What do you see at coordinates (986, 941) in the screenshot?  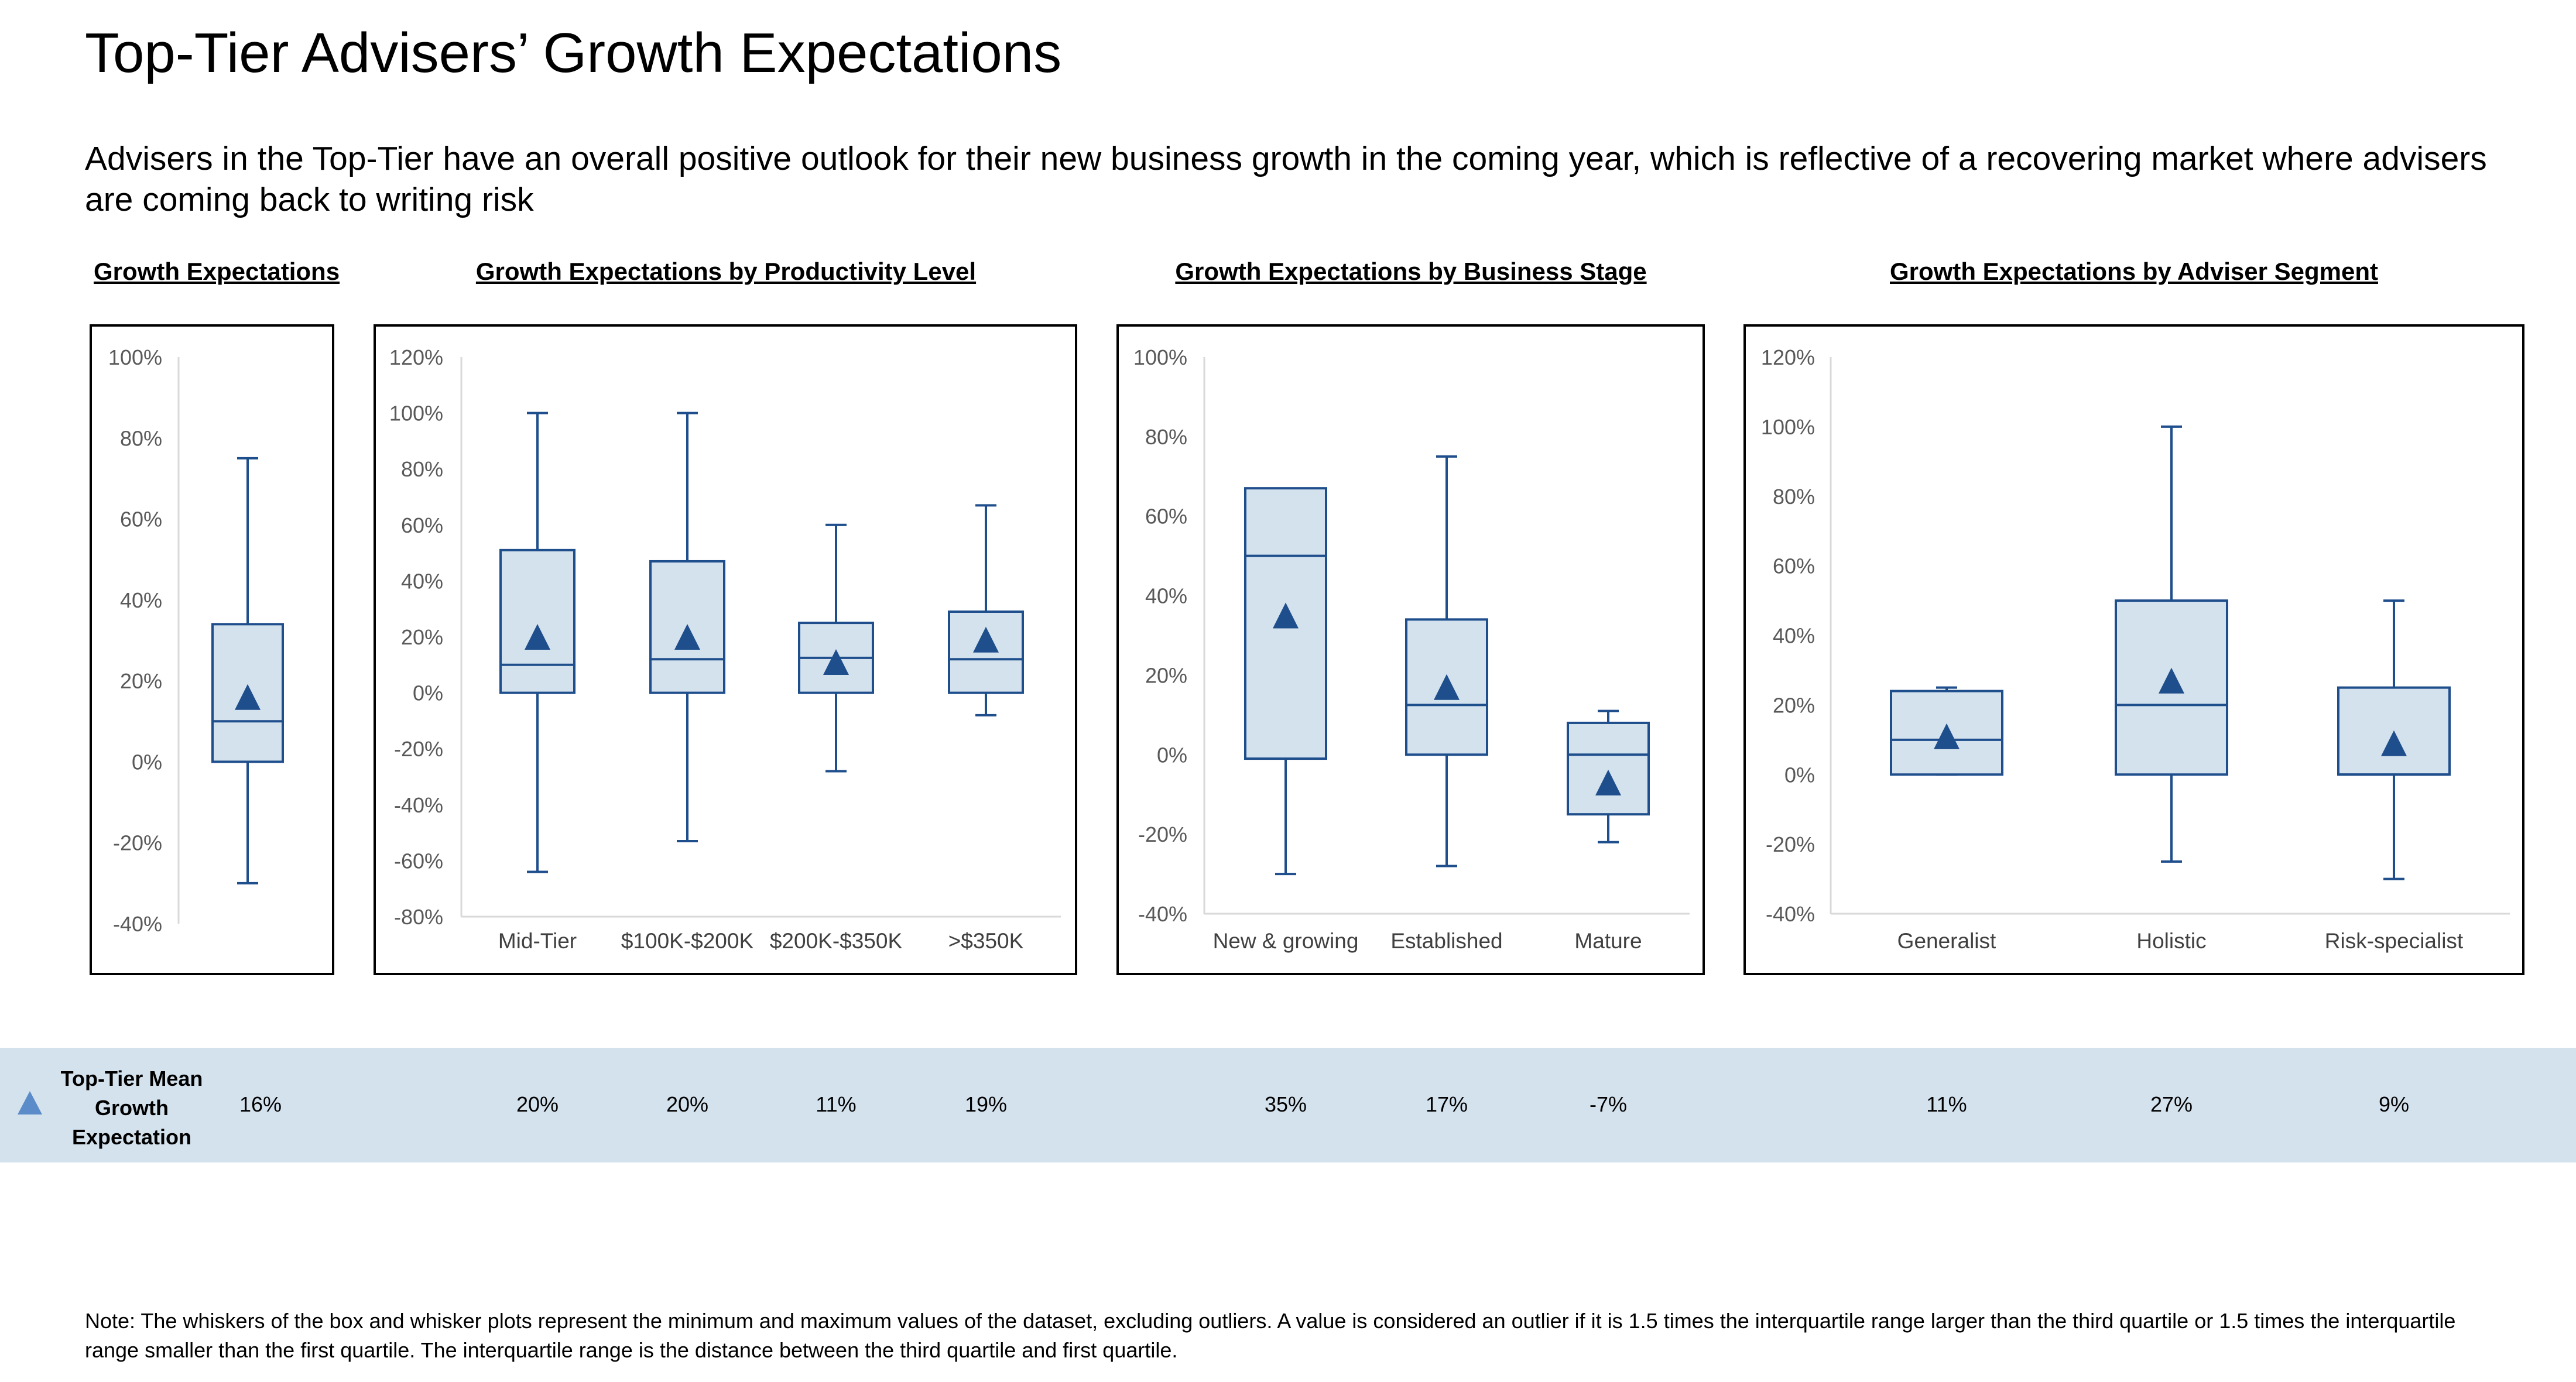 I see `x-category-label: >$350K` at bounding box center [986, 941].